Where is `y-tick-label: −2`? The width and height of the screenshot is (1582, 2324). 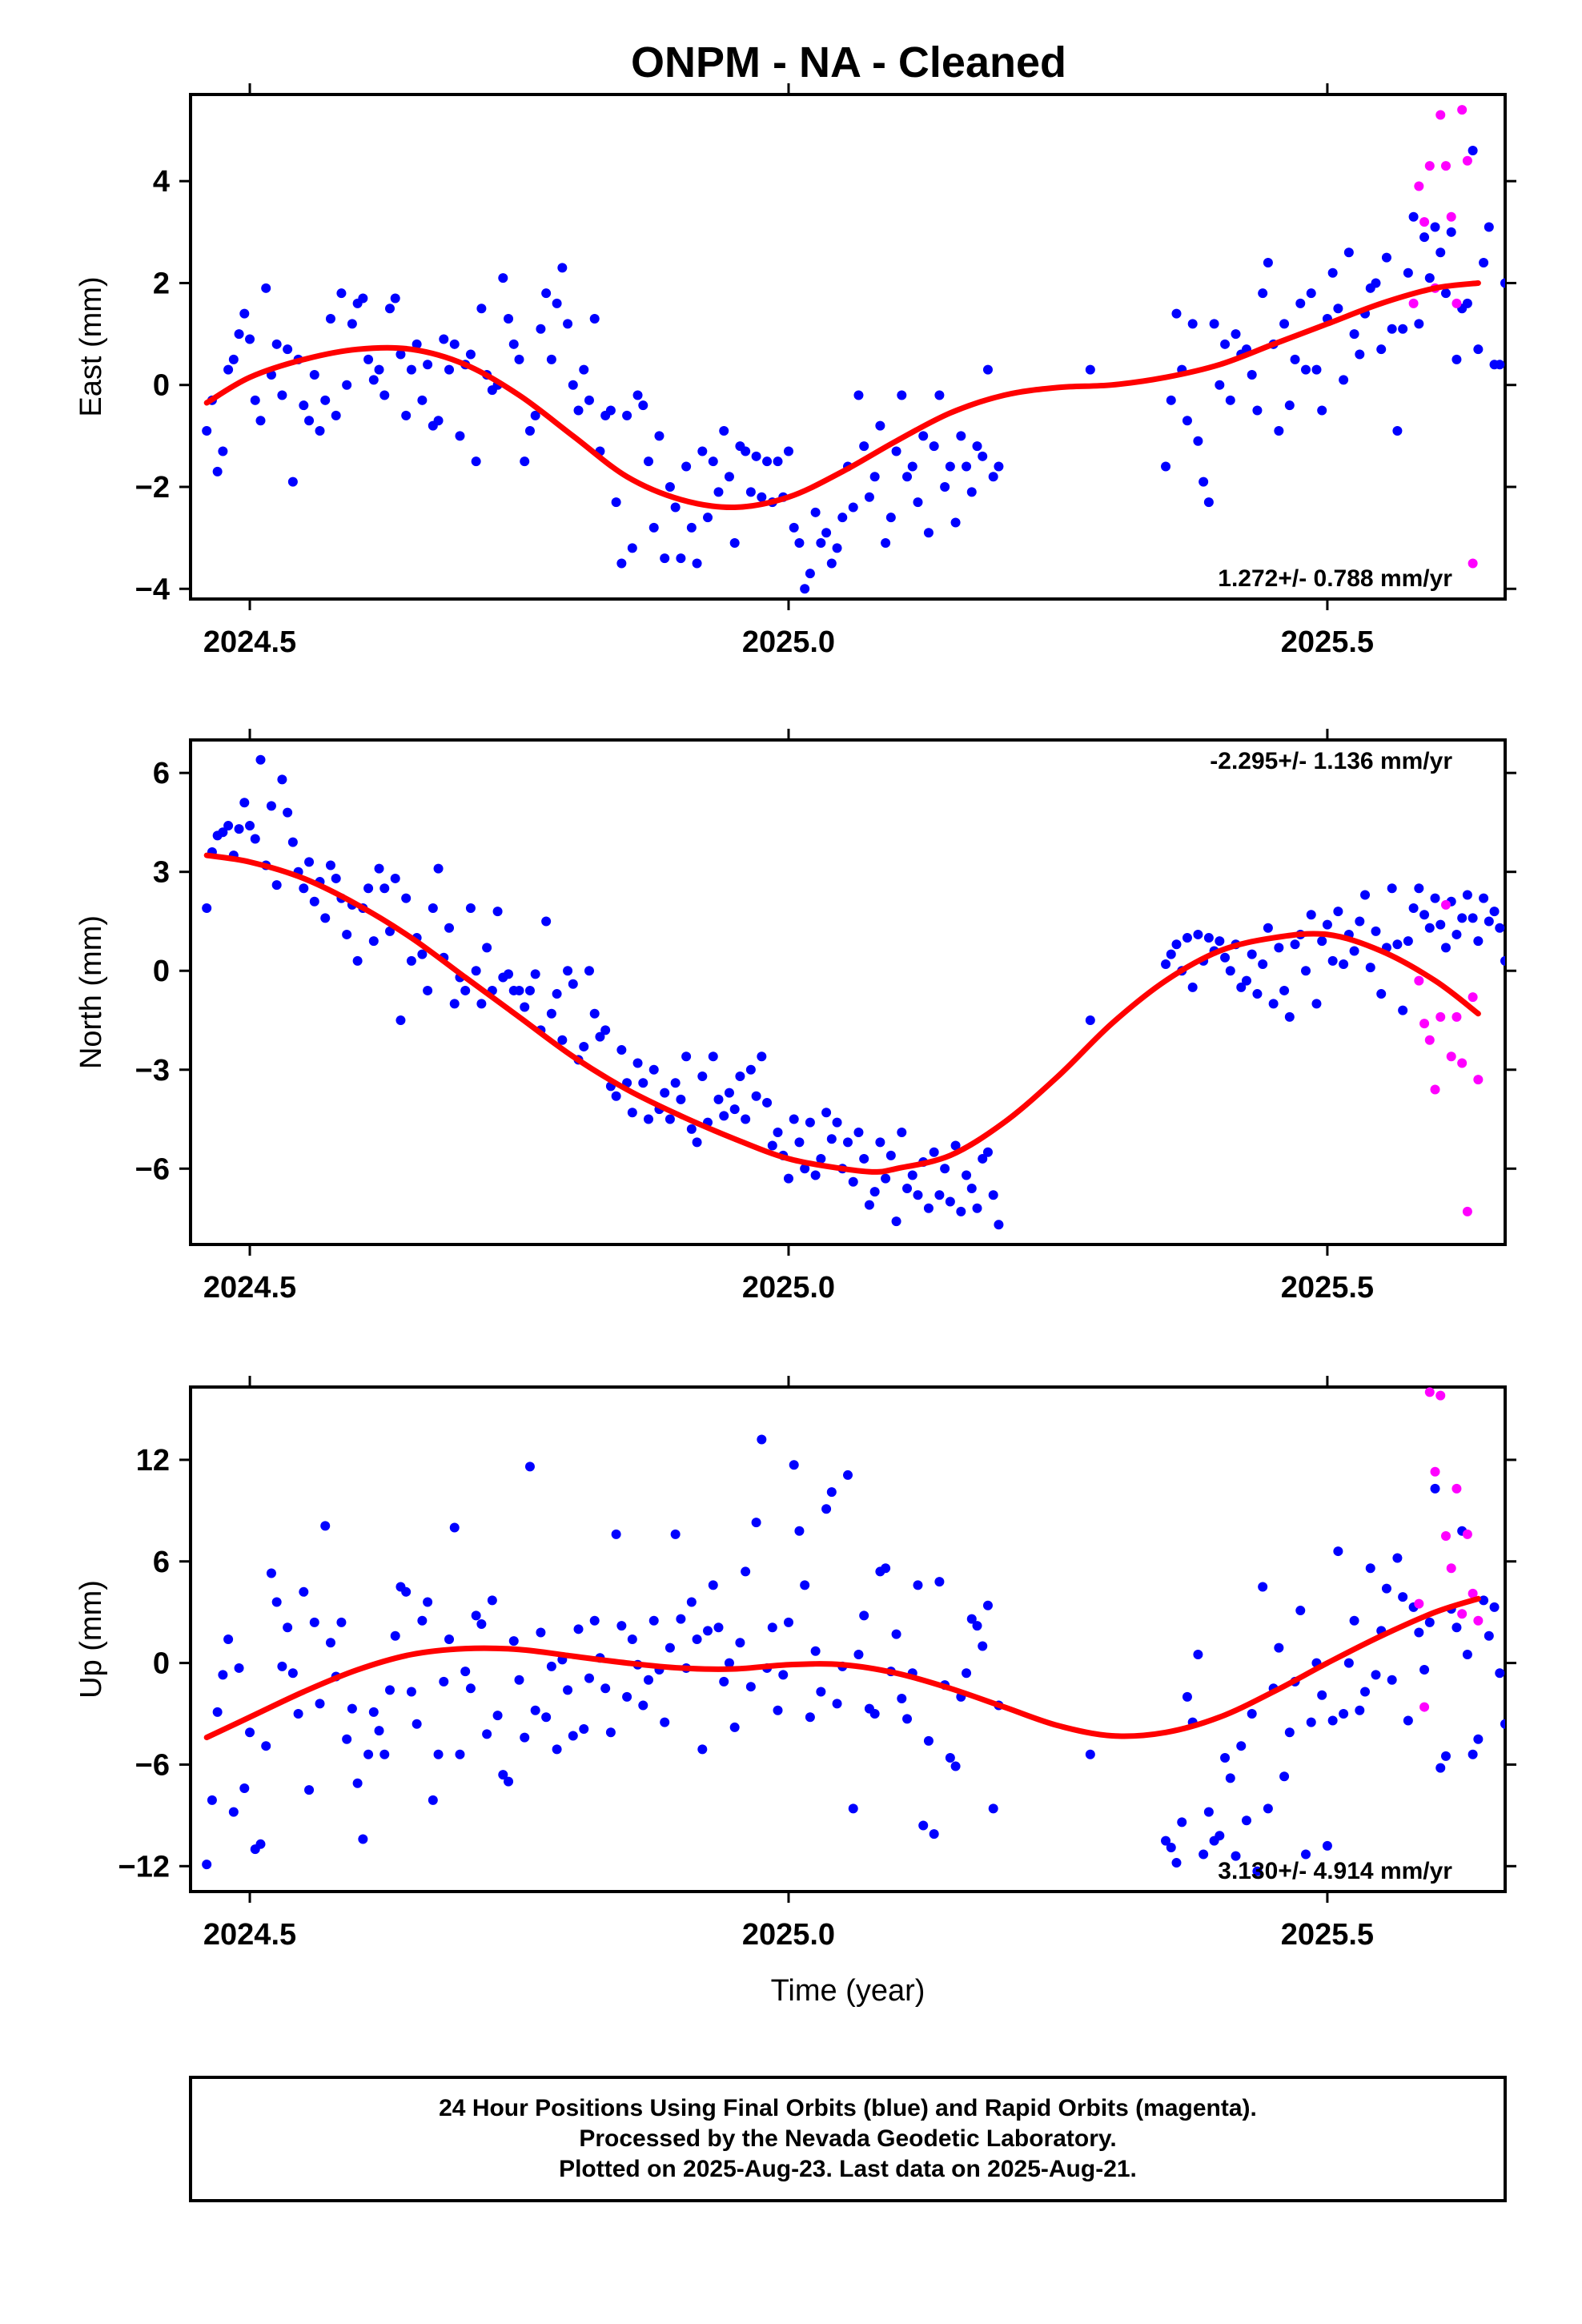 y-tick-label: −2 is located at coordinates (152, 488).